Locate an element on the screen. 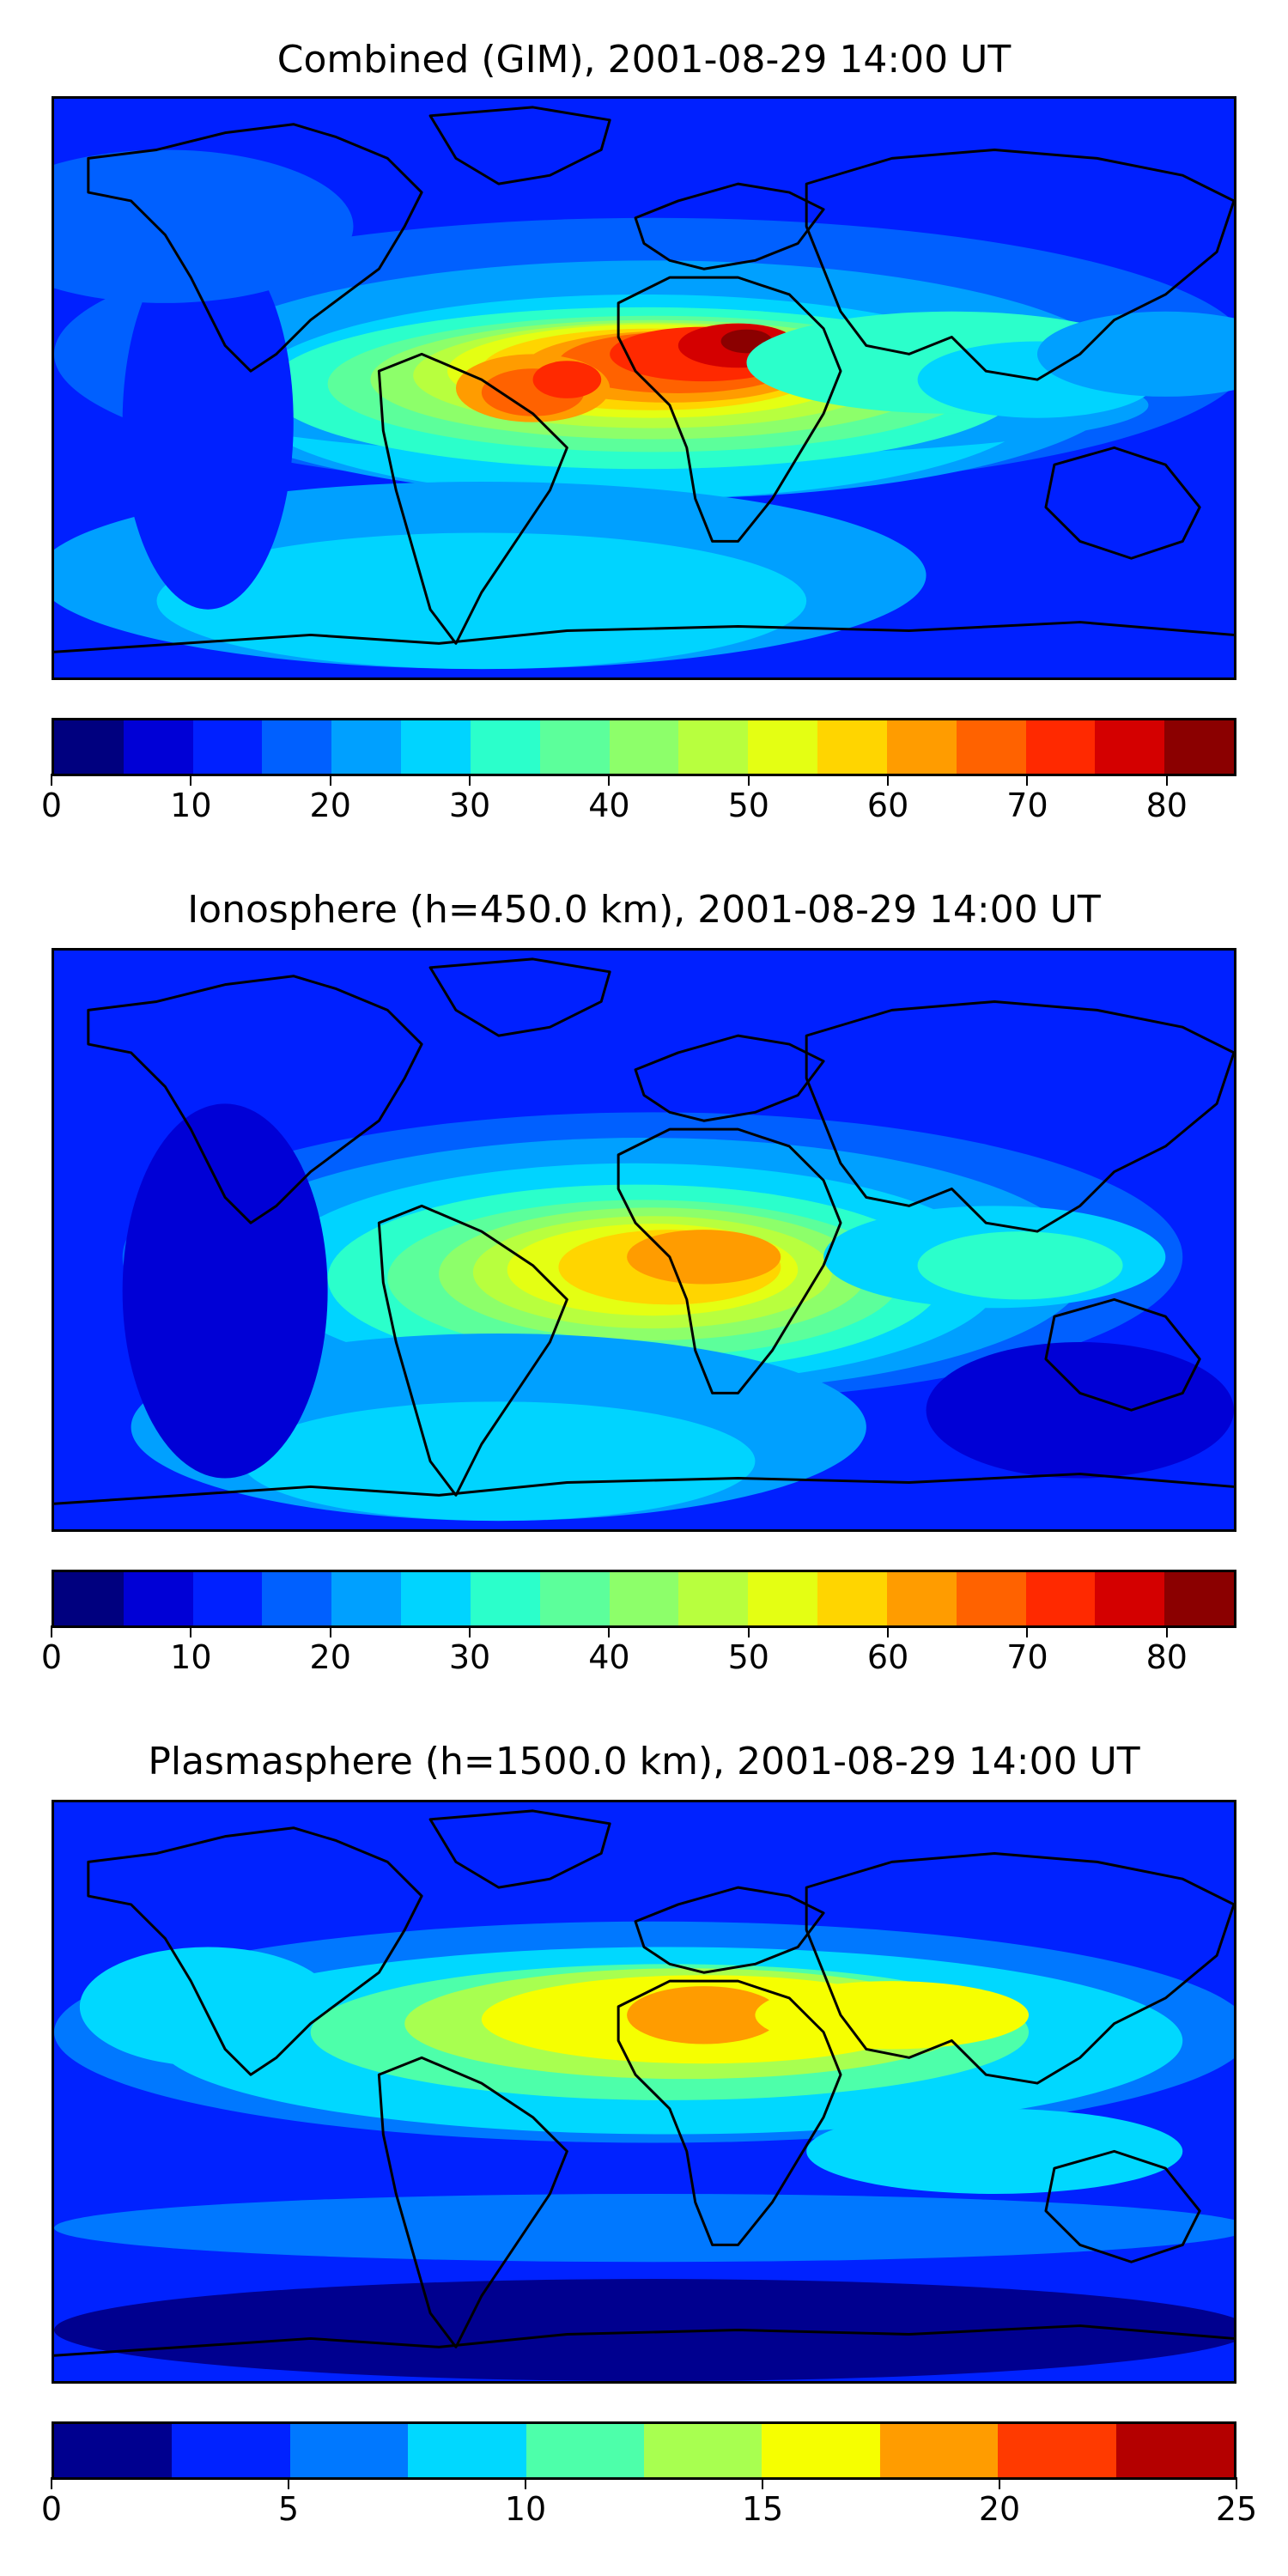 The width and height of the screenshot is (1288, 2576). colorbar-tick-label: 40 is located at coordinates (609, 1657).